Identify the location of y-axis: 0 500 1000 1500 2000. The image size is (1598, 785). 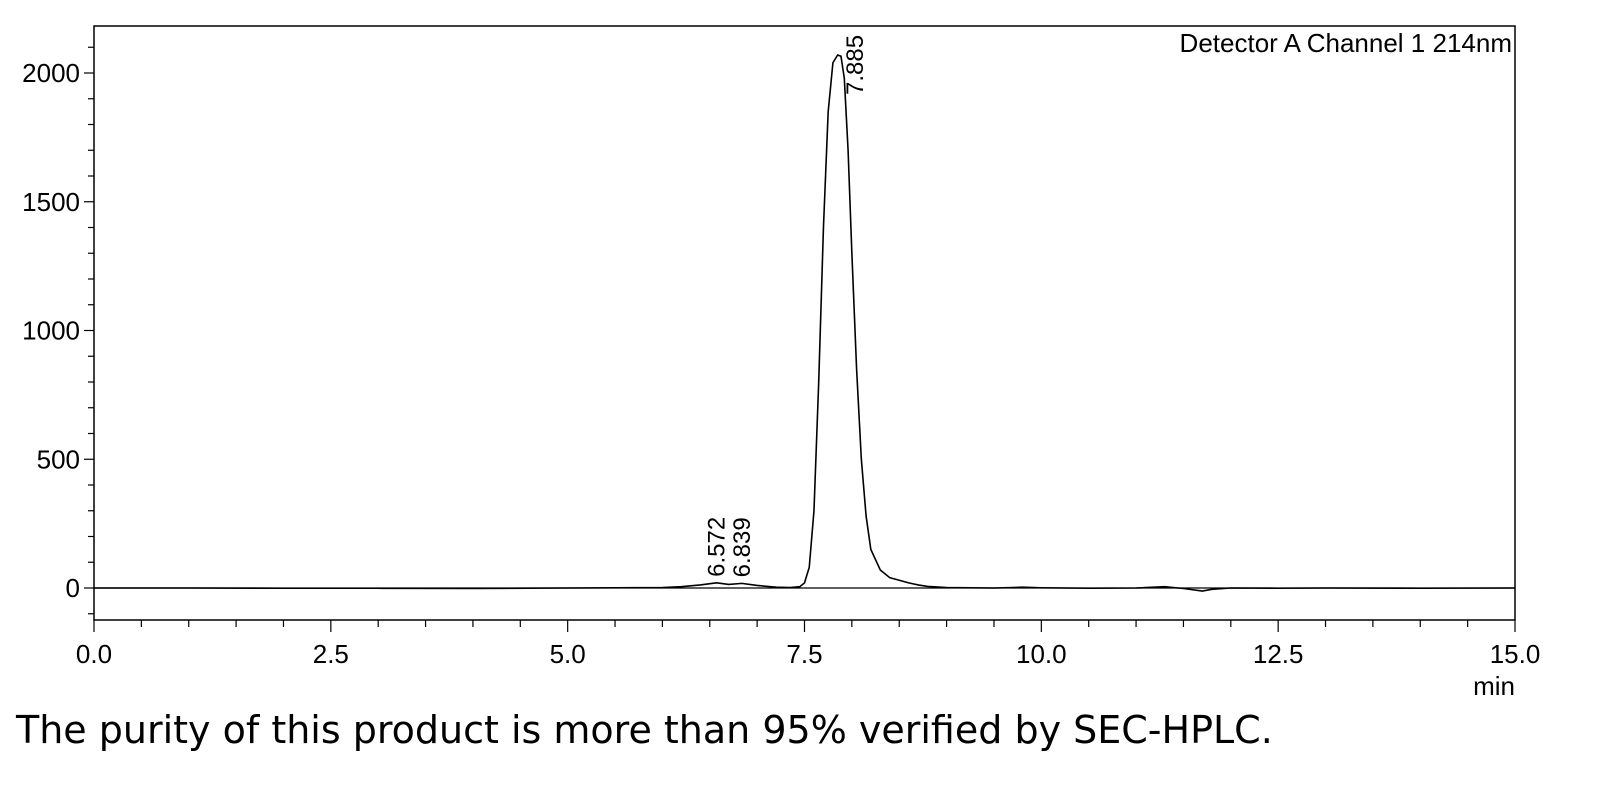
(58, 330).